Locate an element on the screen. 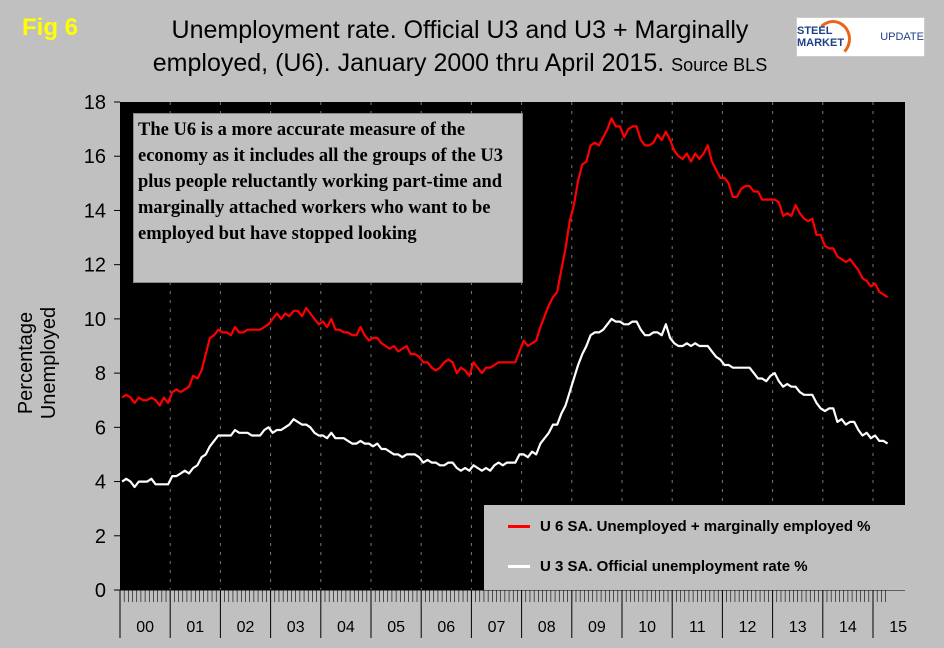 The image size is (944, 648). x-tick-label: 03 is located at coordinates (296, 627).